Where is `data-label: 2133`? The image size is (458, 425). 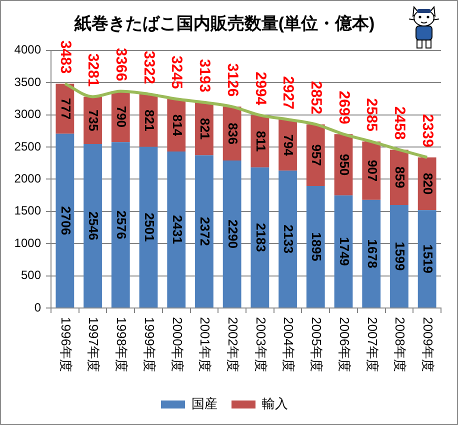
data-label: 2133 is located at coordinates (288, 239).